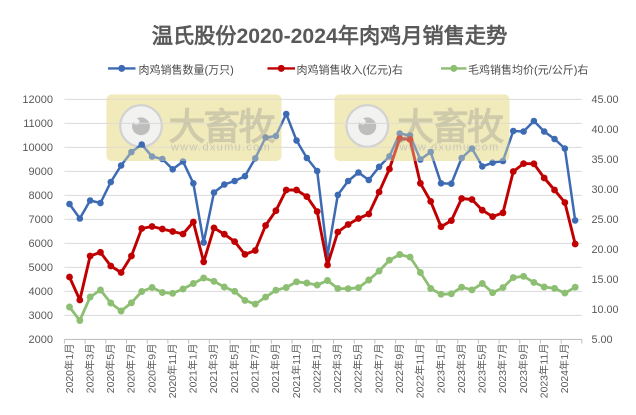 The height and width of the screenshot is (415, 636). Describe the element at coordinates (350, 70) in the screenshot. I see `svg-text: 肉鸡销售收入(亿元)右` at that location.